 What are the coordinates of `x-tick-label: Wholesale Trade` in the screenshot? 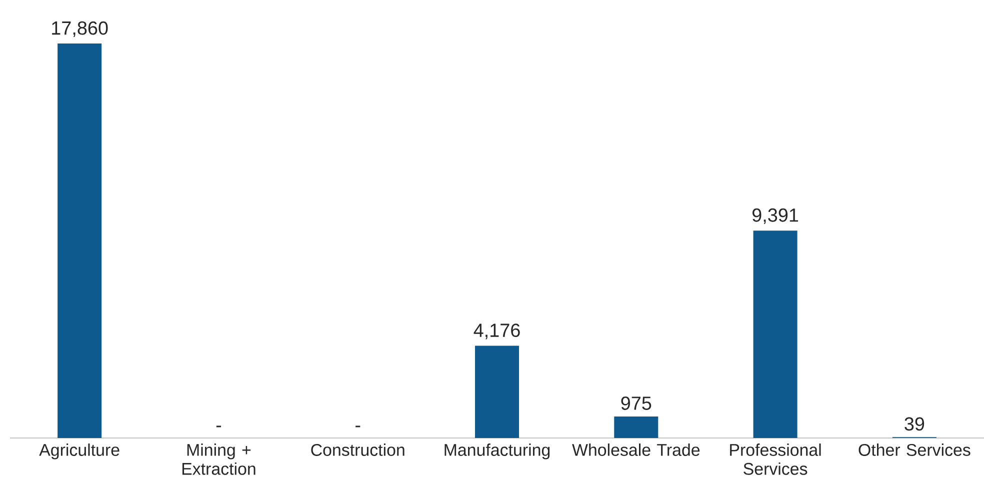 It's located at (636, 450).